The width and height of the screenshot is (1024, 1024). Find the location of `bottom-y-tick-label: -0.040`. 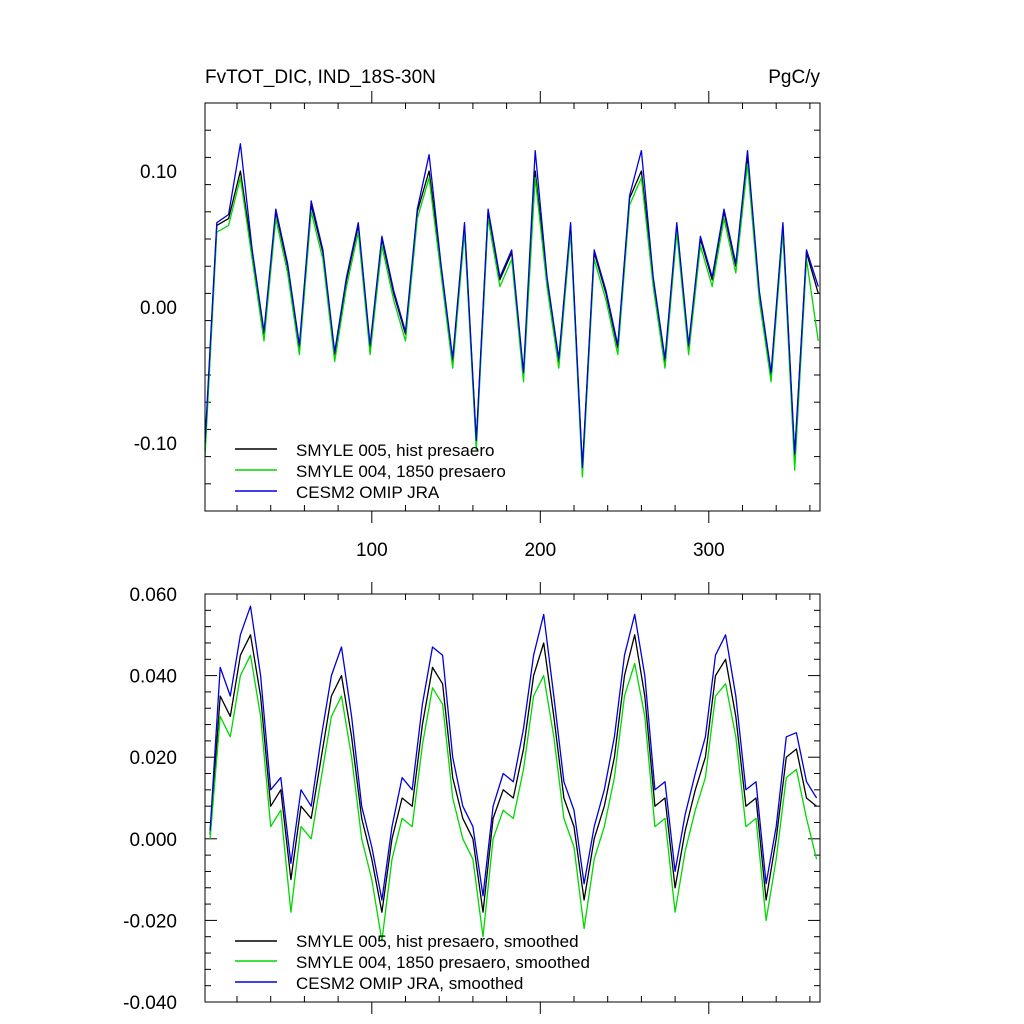

bottom-y-tick-label: -0.040 is located at coordinates (150, 1003).